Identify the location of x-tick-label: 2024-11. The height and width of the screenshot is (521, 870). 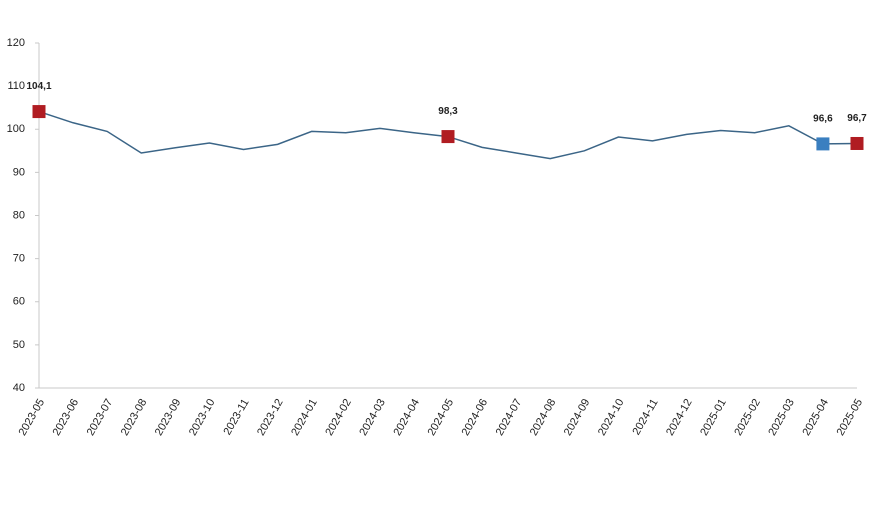
(645, 417).